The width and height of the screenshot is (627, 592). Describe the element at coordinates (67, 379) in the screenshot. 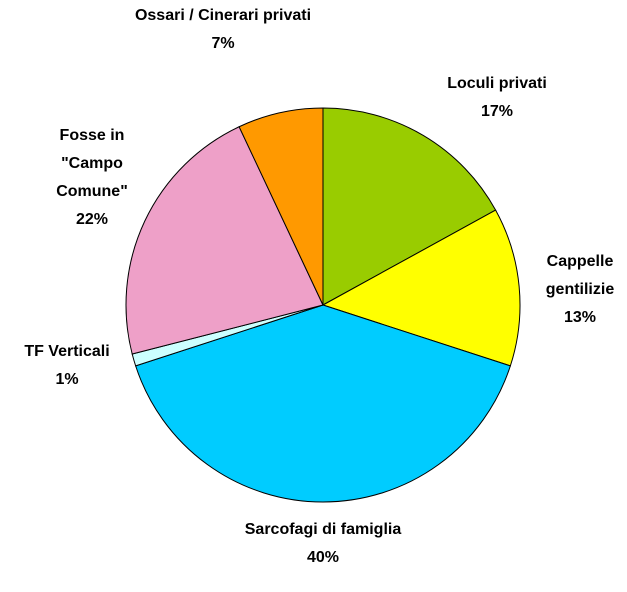

I see `percent-label: 1%` at that location.